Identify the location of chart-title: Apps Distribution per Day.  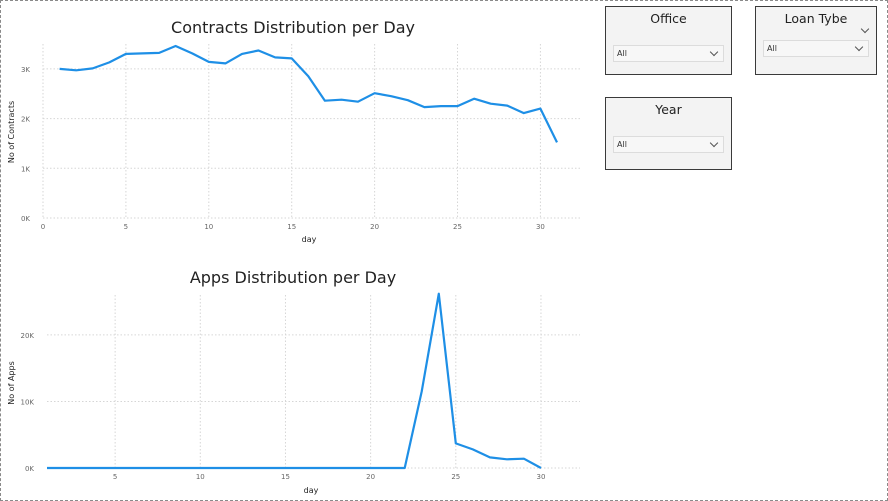
(293, 277).